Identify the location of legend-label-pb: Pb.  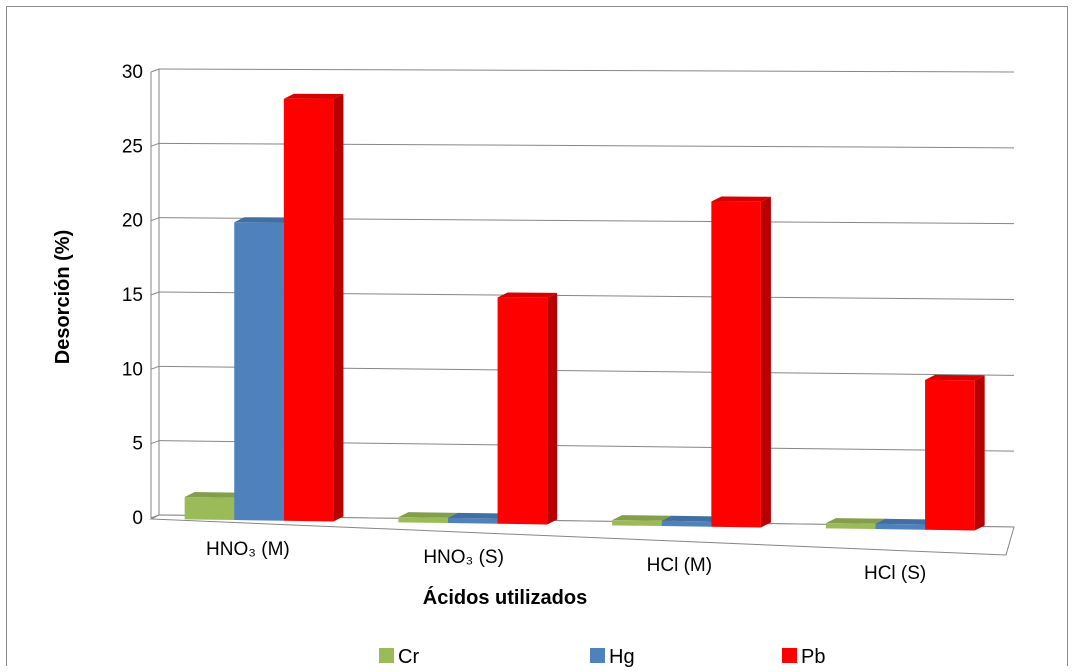
(813, 656).